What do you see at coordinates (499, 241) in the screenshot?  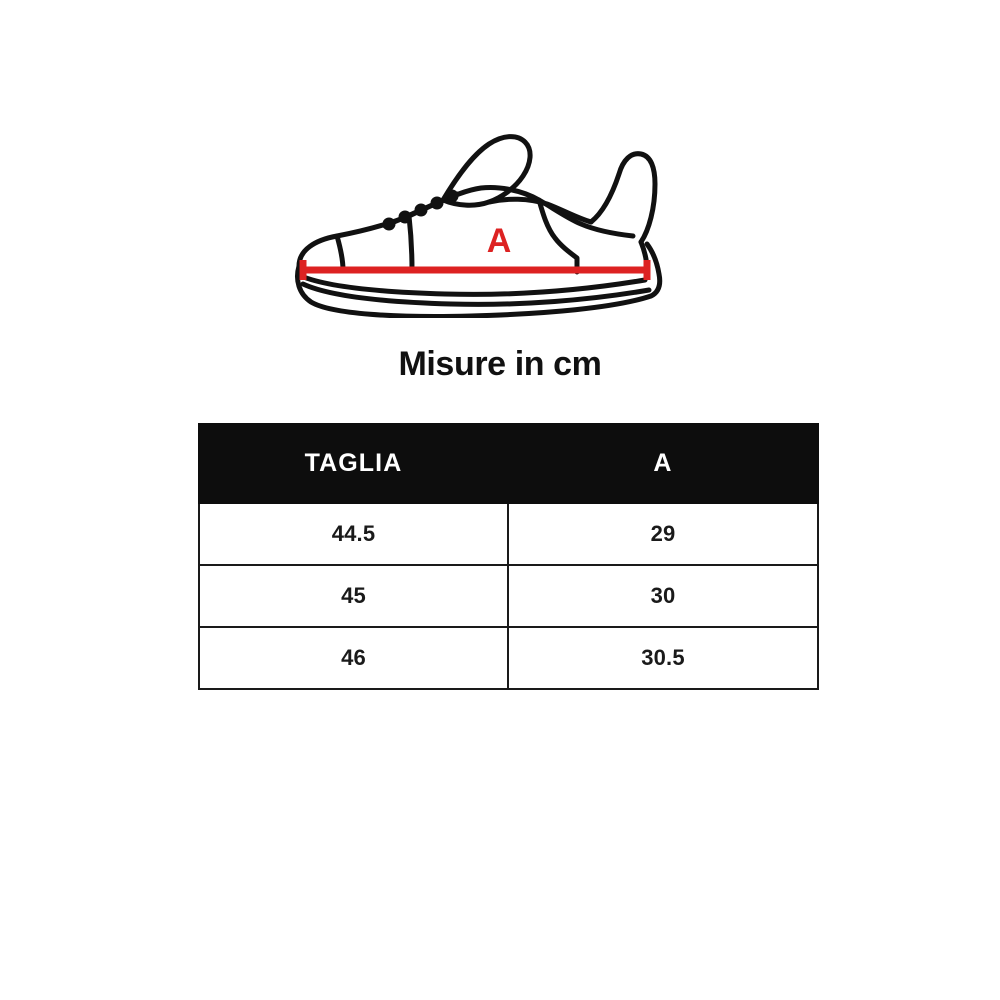 I see `measurement-label-a: A` at bounding box center [499, 241].